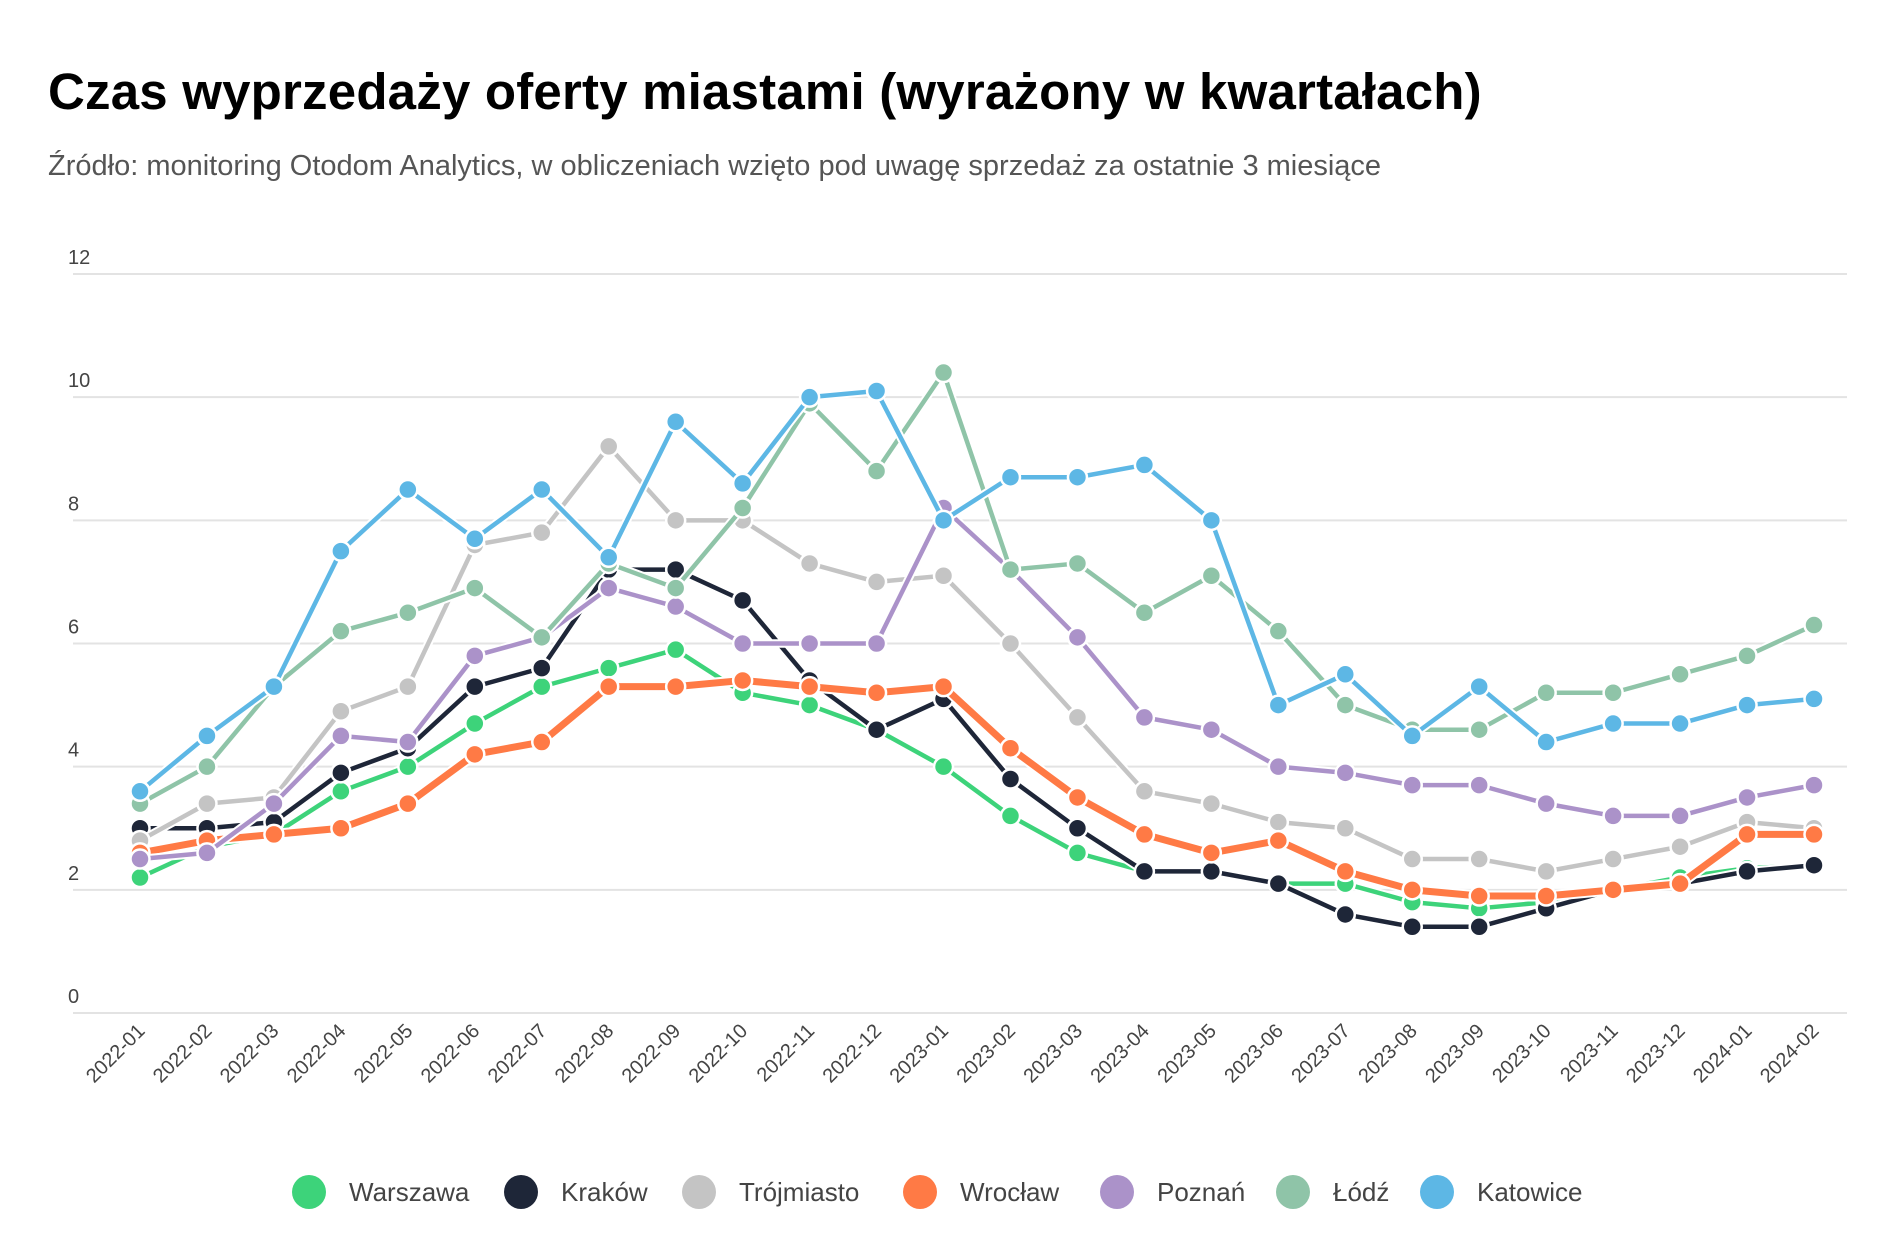 The width and height of the screenshot is (1893, 1257). I want to click on y-tick-label: 0, so click(73, 997).